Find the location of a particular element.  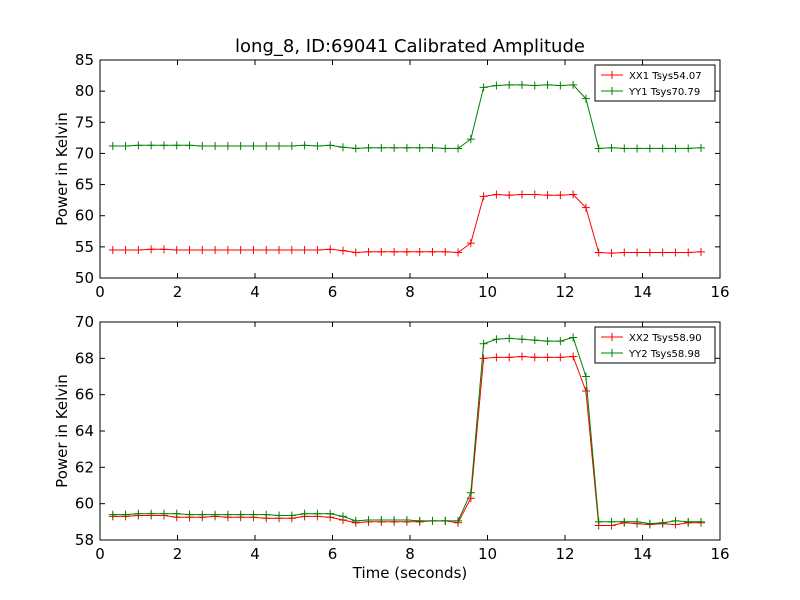

x-tick-label: 4 is located at coordinates (255, 292).